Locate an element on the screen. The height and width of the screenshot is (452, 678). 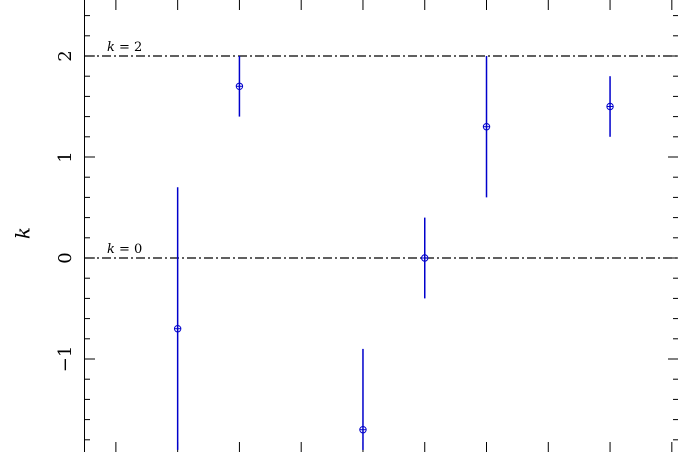
reference-line-label: k = 2 is located at coordinates (124, 47).